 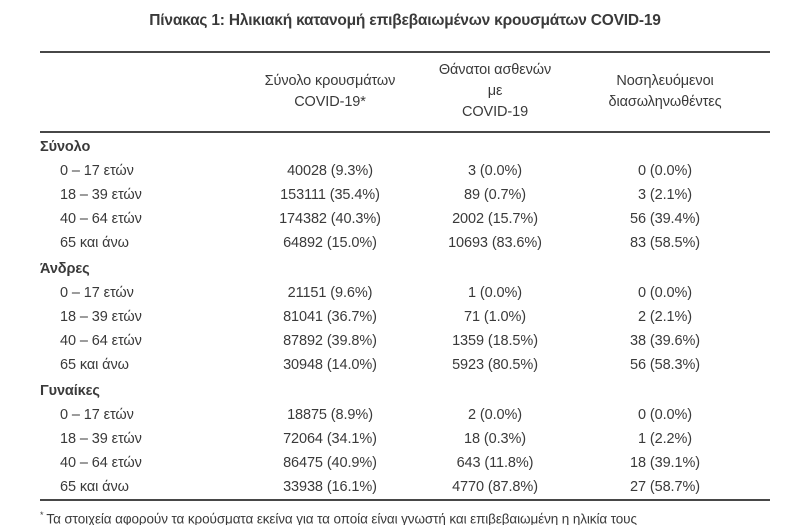 I want to click on header-total-cases-line2: COVID-19*, so click(x=330, y=101).